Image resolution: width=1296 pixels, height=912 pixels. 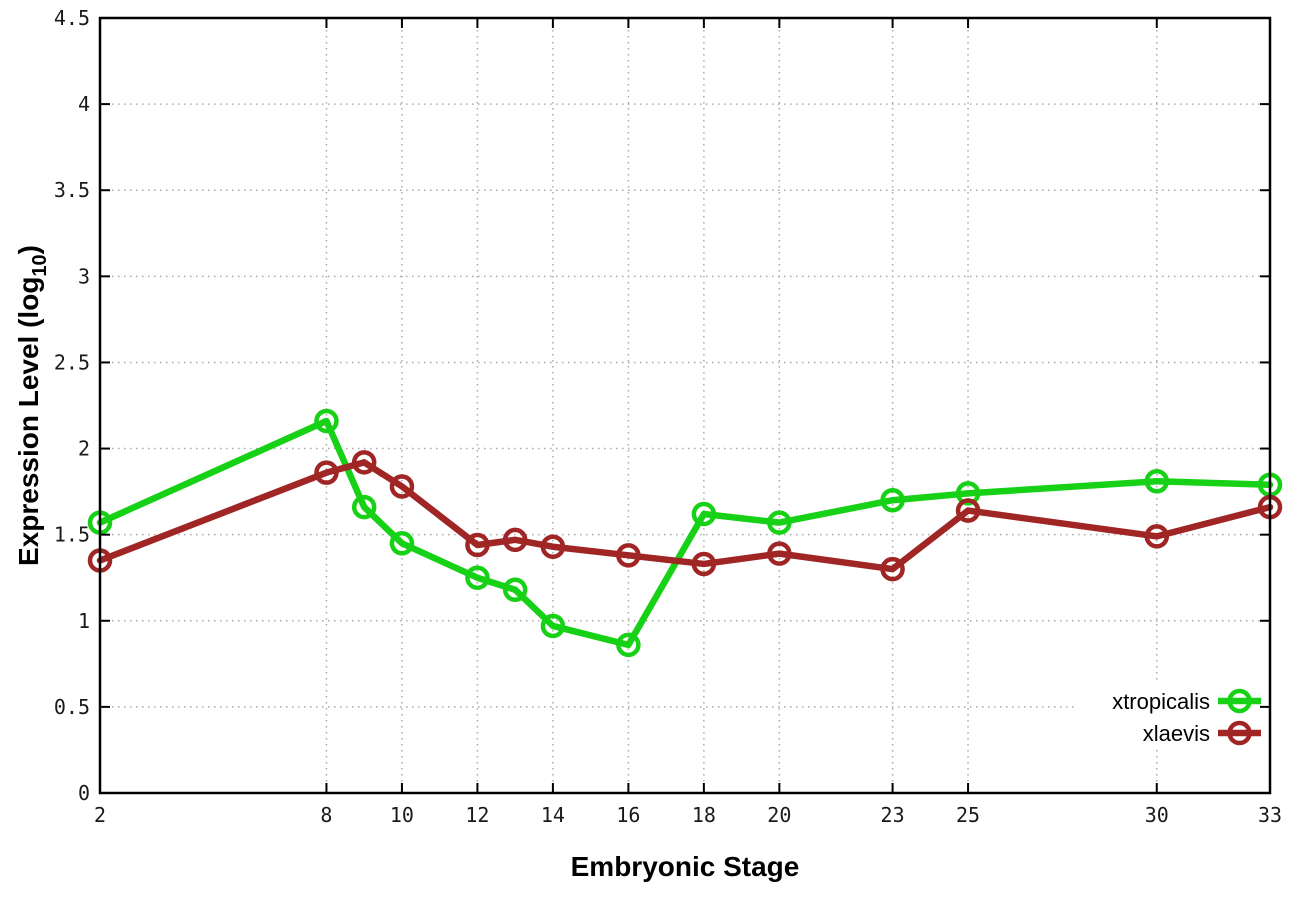 What do you see at coordinates (968, 815) in the screenshot?
I see `x-tick-label: 25` at bounding box center [968, 815].